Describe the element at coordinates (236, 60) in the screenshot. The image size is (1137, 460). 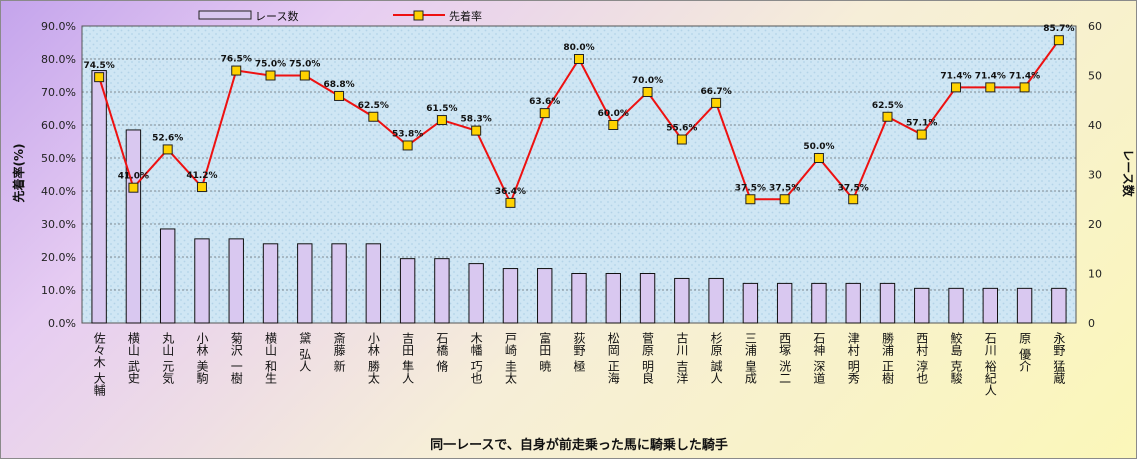
I see `rate-data-label: 76.5%` at that location.